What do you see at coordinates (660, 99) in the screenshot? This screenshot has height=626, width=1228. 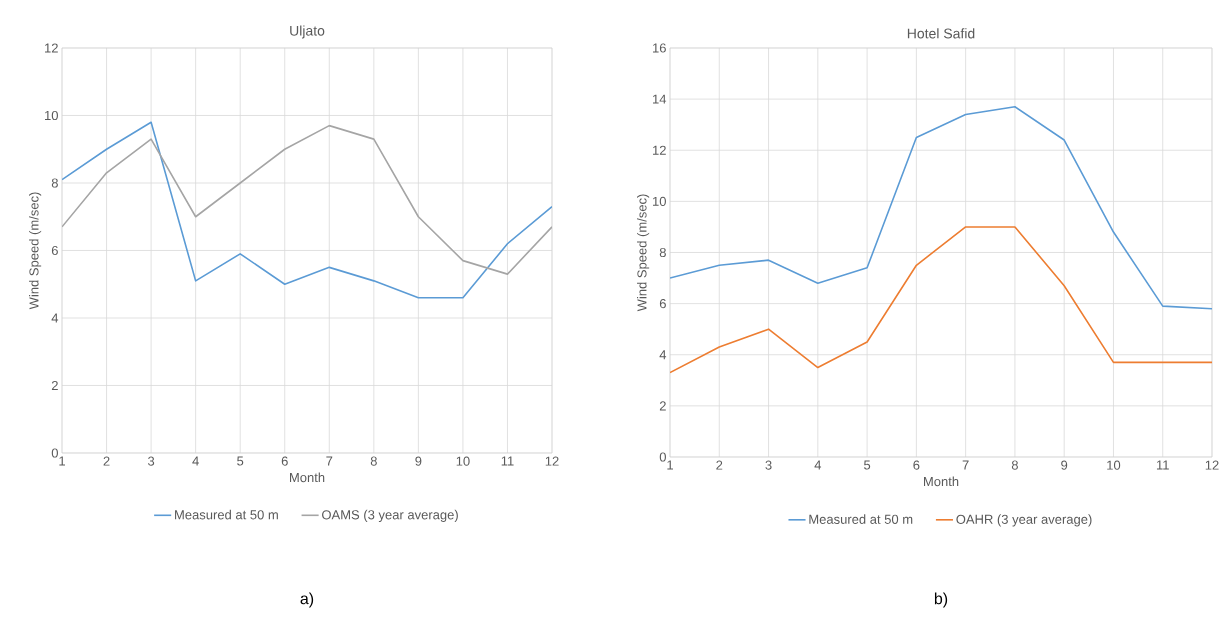 I see `y-tick-label: 14` at bounding box center [660, 99].